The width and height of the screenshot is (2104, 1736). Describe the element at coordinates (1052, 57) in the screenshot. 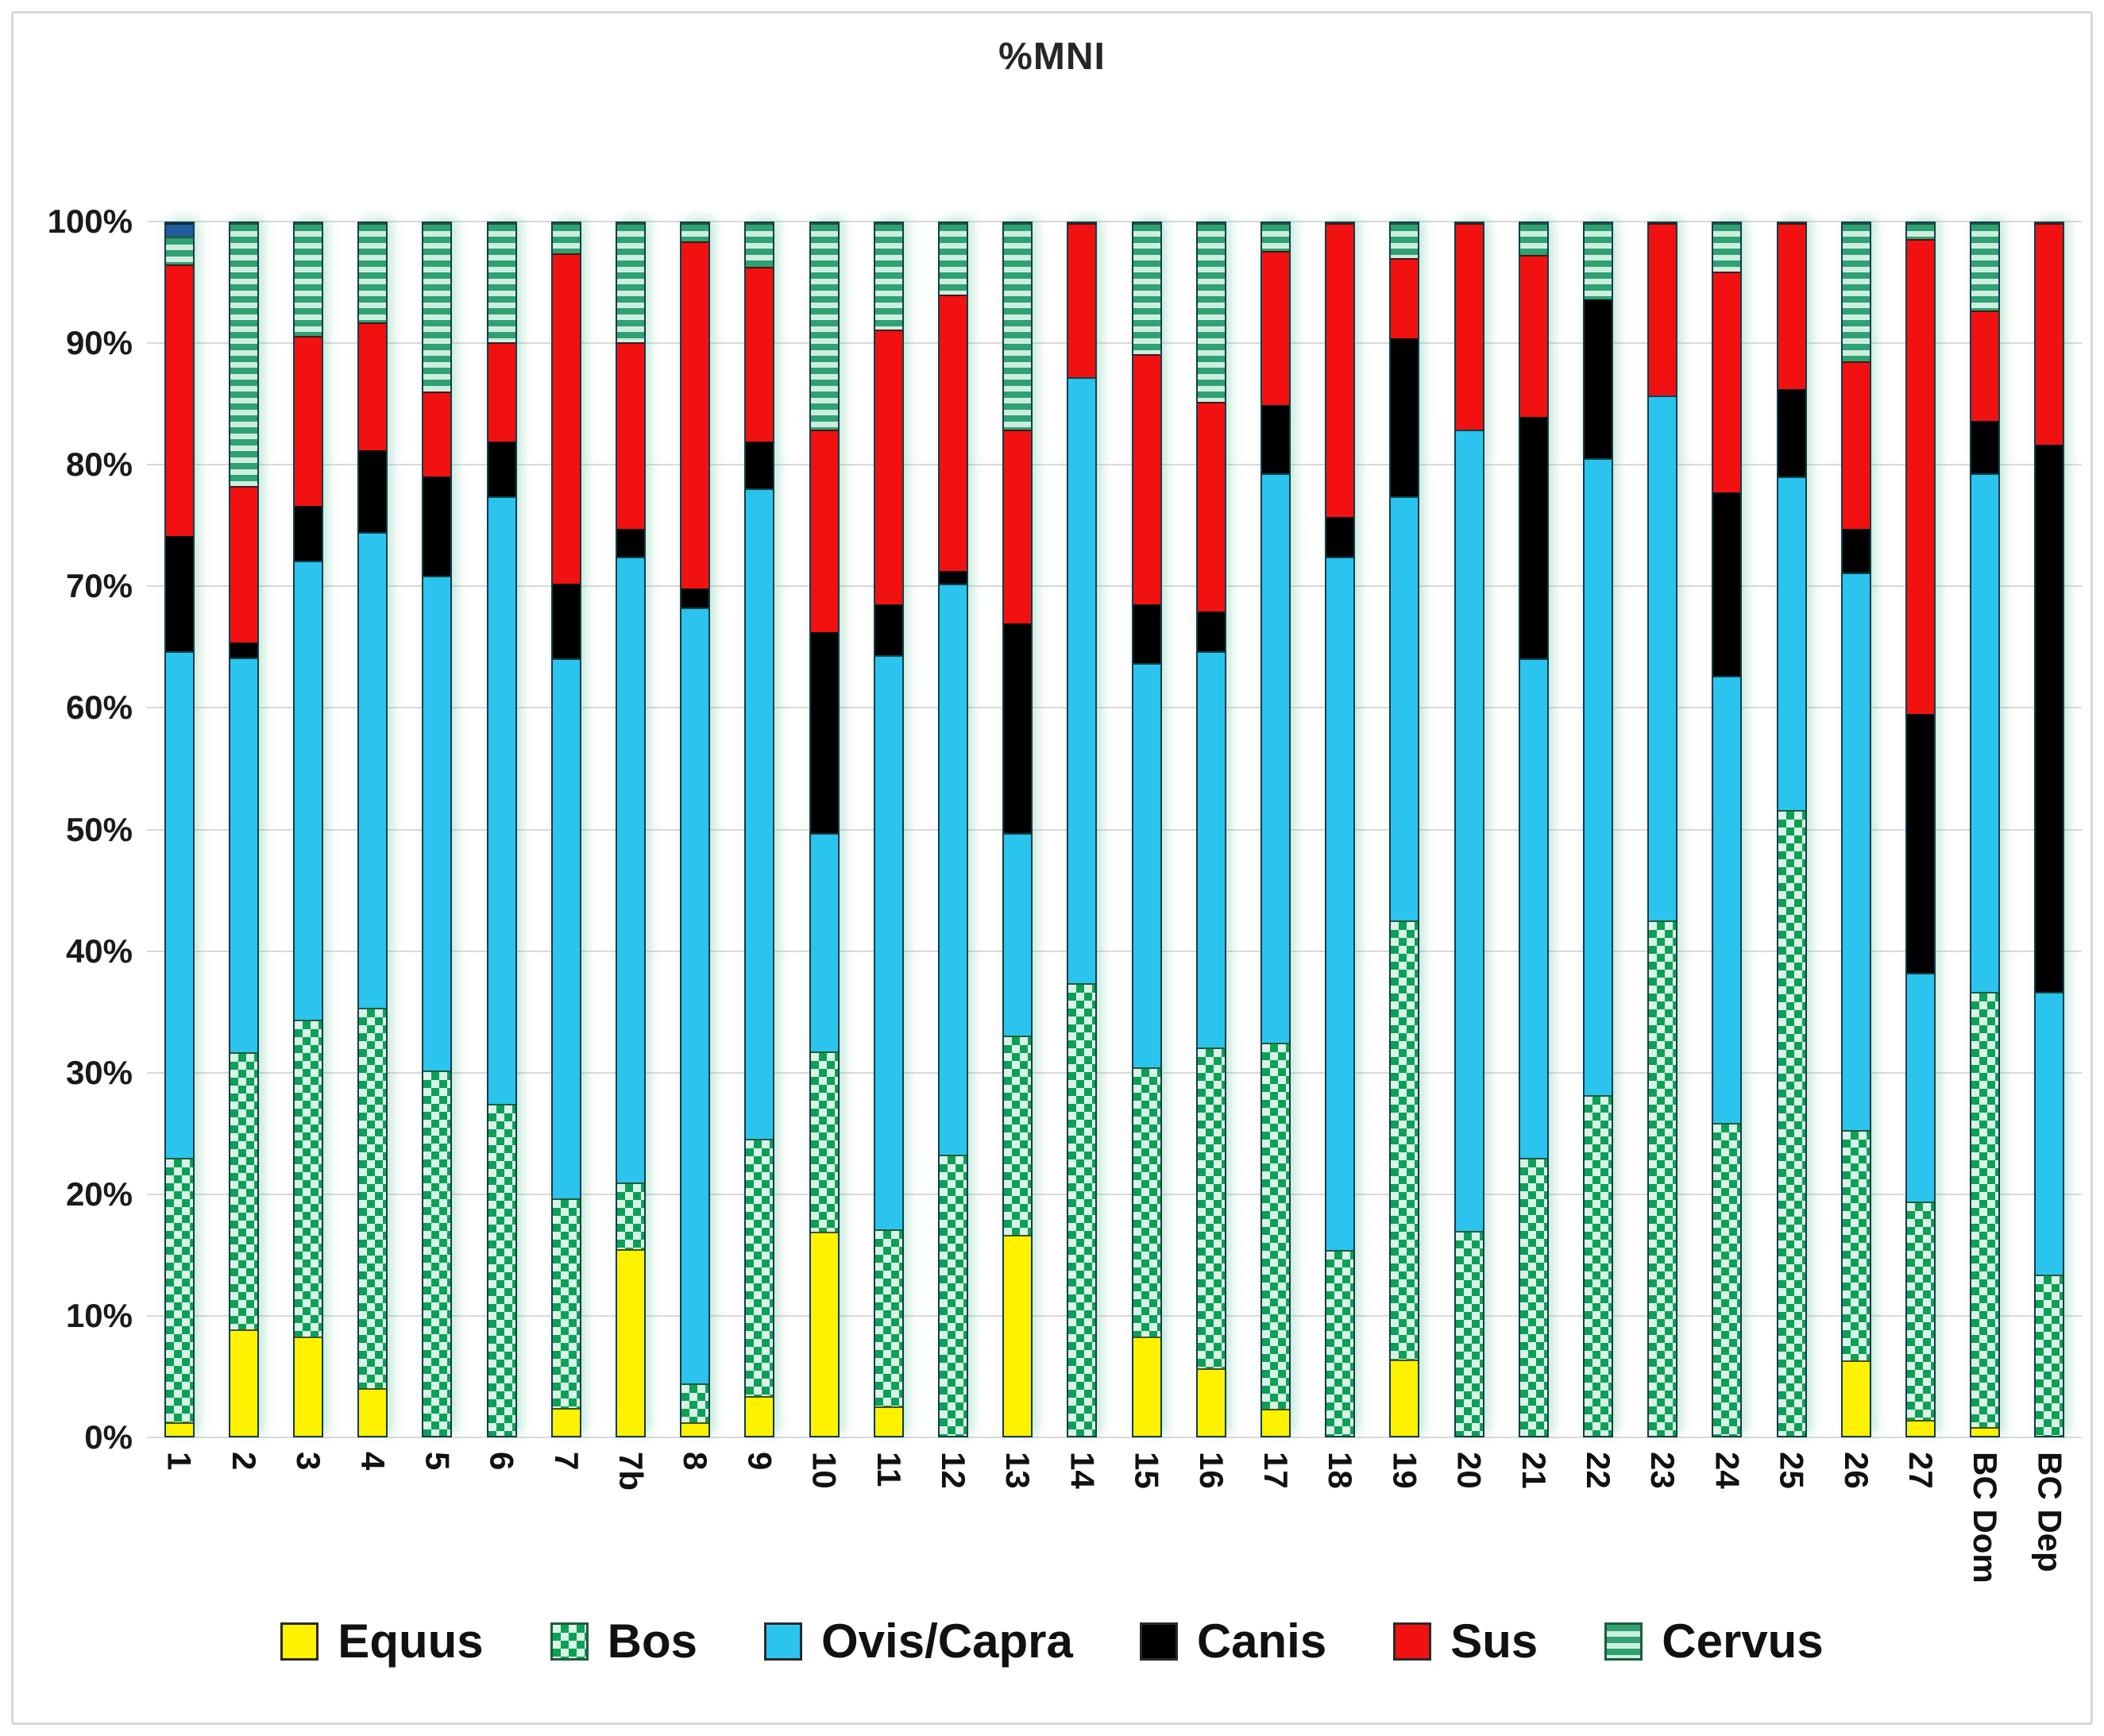

I see `chart-title: %MNI` at that location.